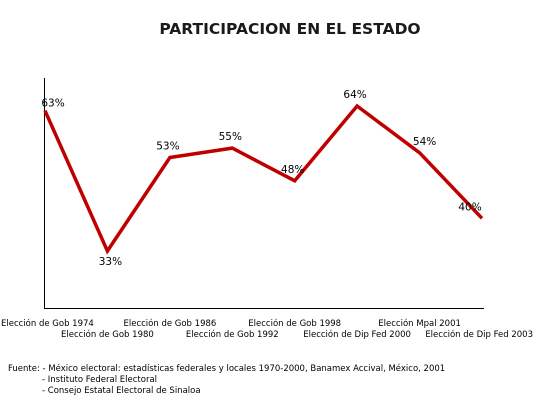  Describe the element at coordinates (354, 95) in the screenshot. I see `data-label: 64%` at that location.